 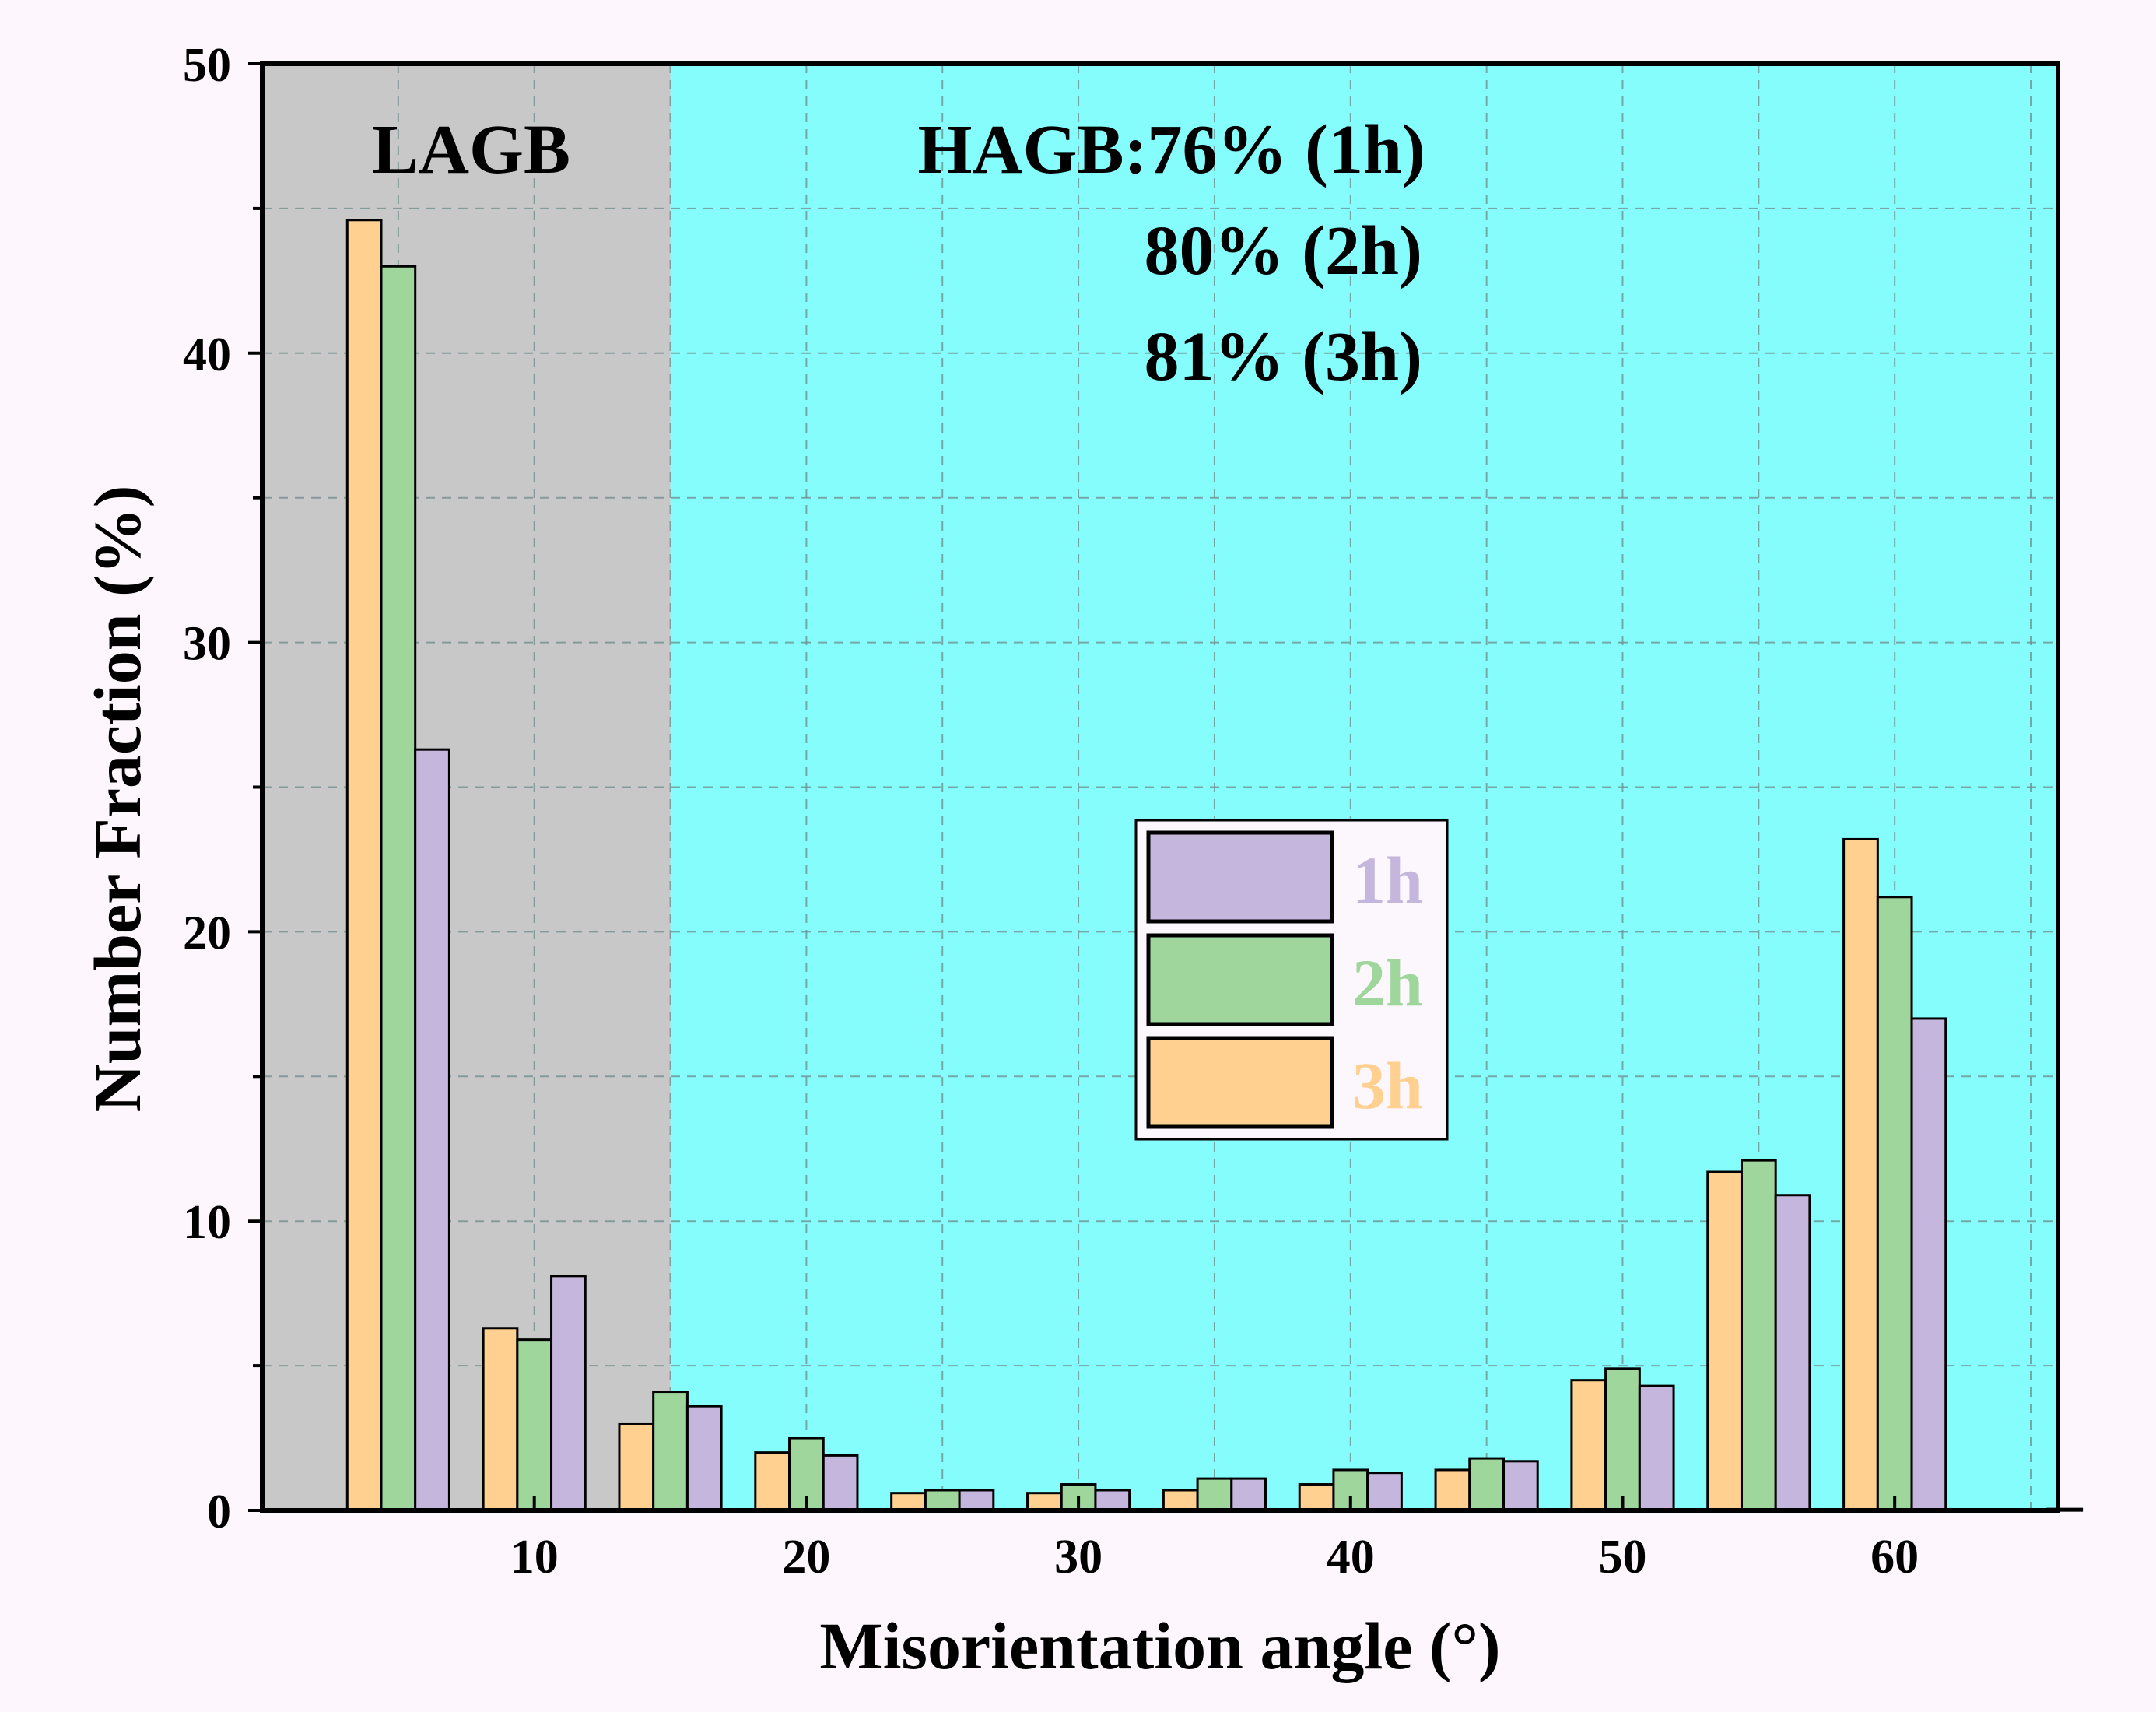 What do you see at coordinates (1079, 1558) in the screenshot?
I see `x-tick-label-30: 30` at bounding box center [1079, 1558].